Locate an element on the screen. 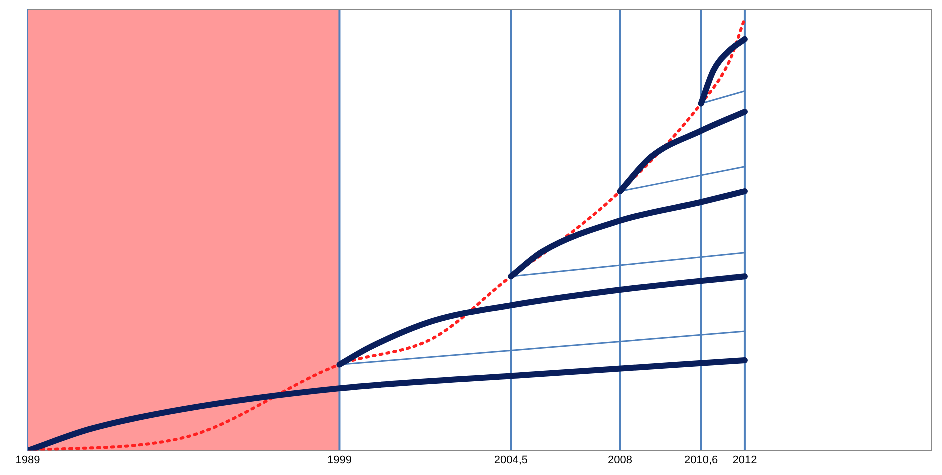  x-tick-label: 2010,6 is located at coordinates (701, 460).